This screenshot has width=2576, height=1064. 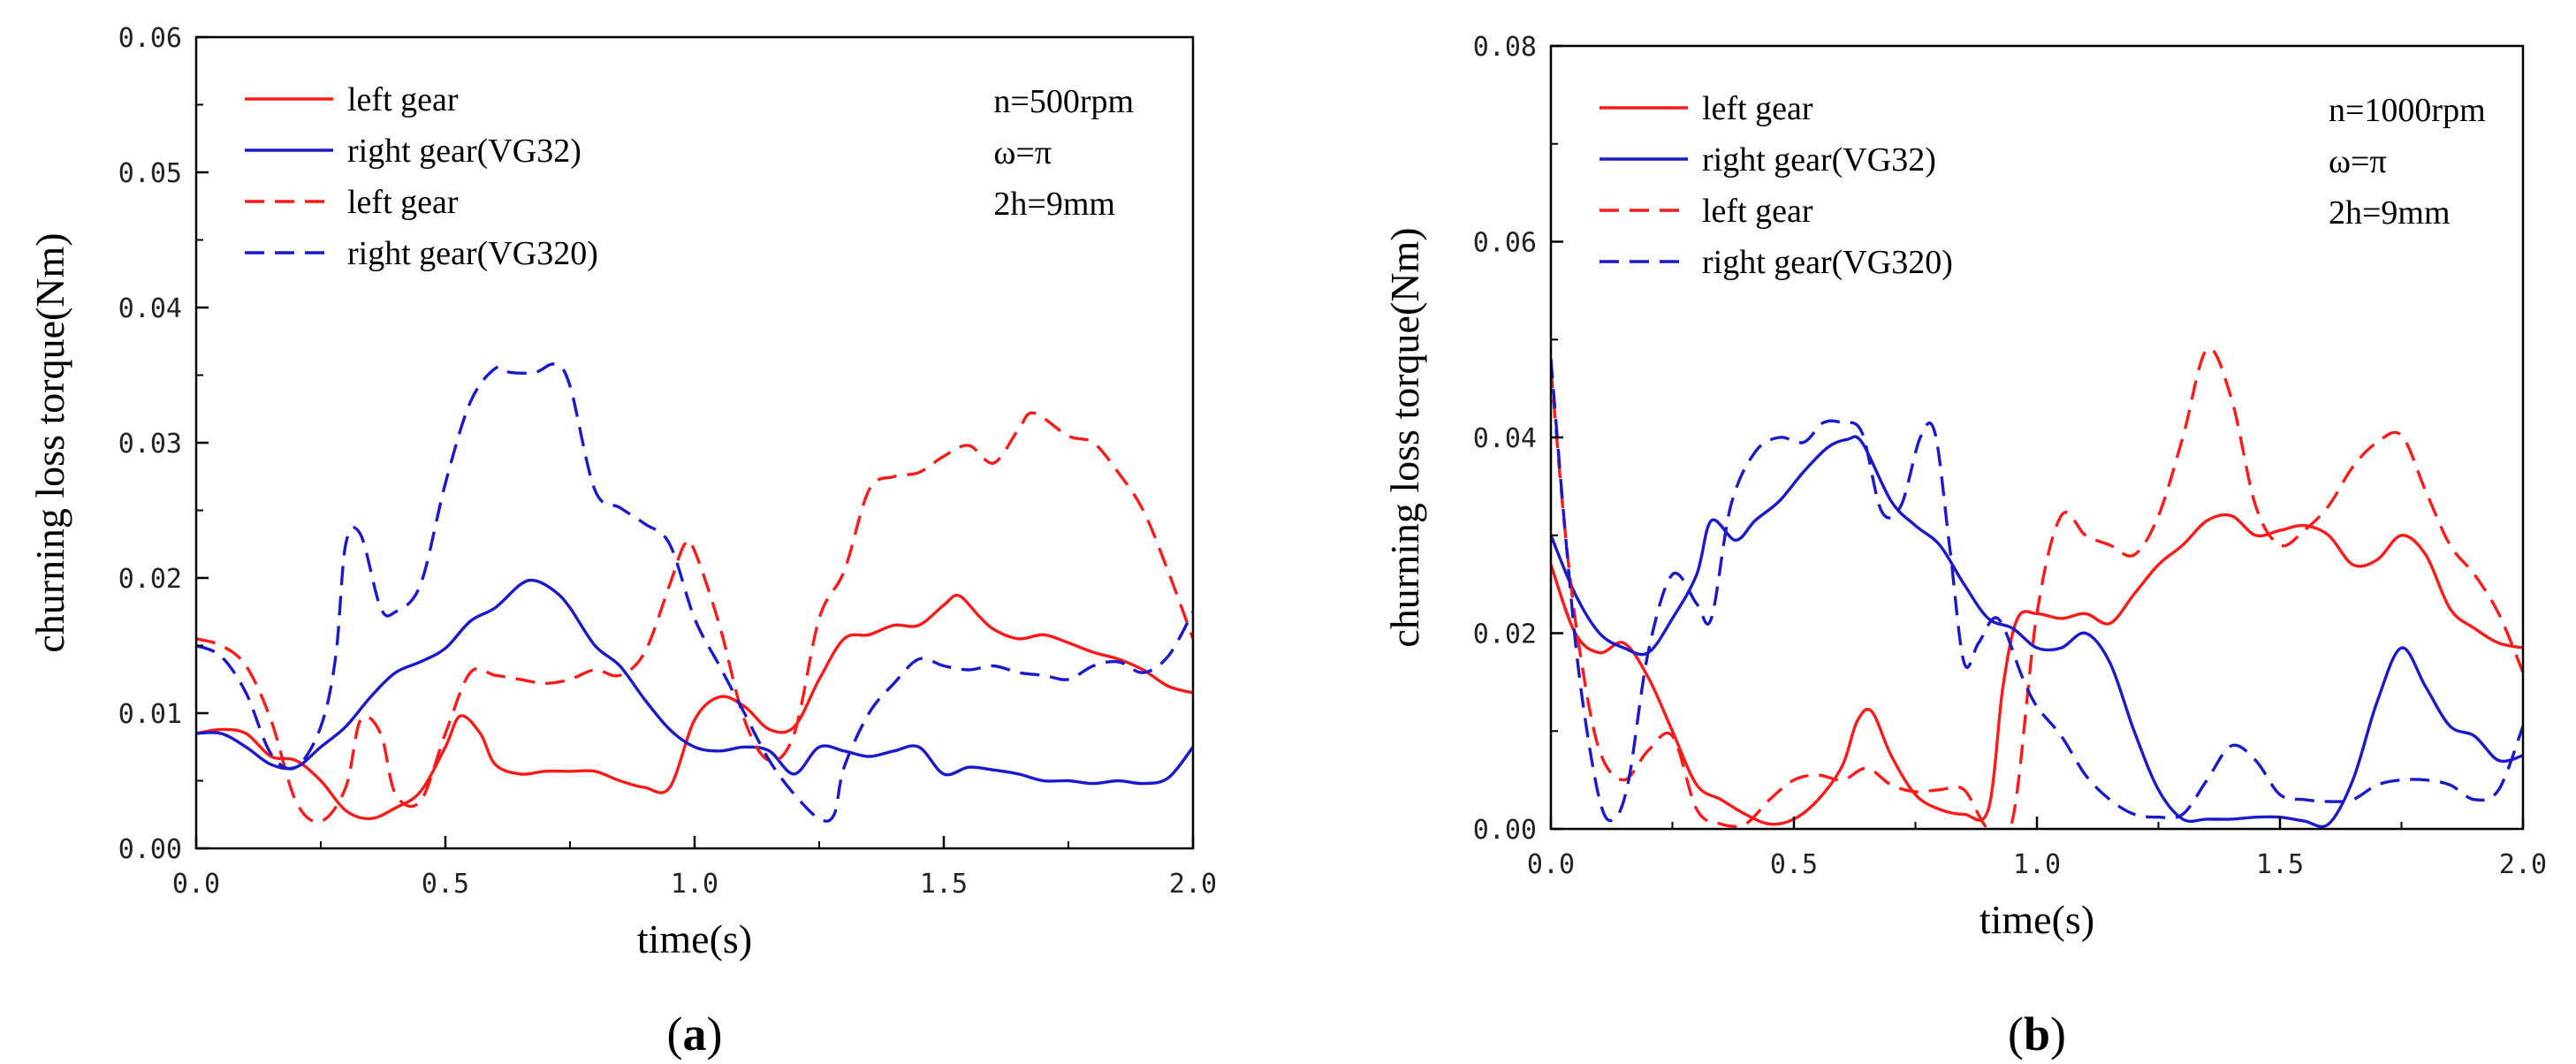 I want to click on annotation-text: n=1000rpm, so click(x=2407, y=110).